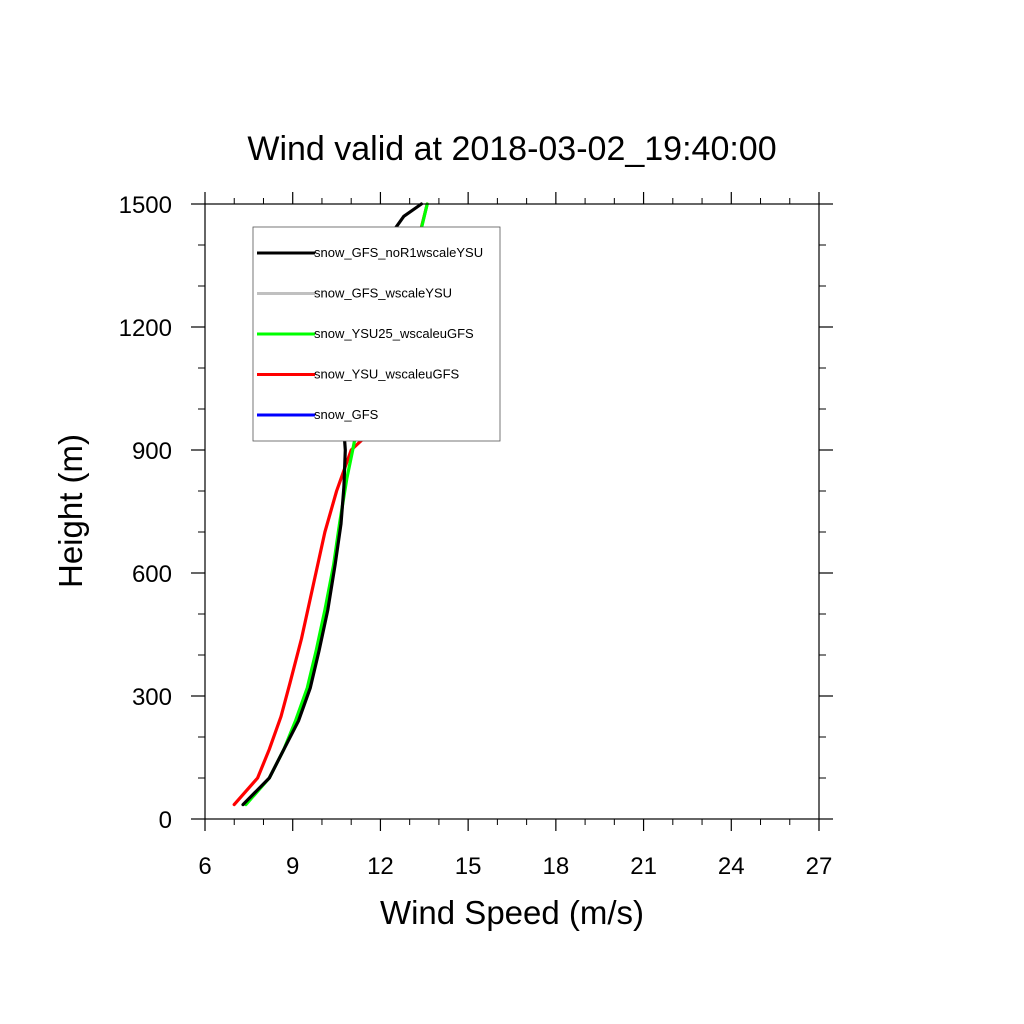 The image size is (1024, 1024). Describe the element at coordinates (346, 414) in the screenshot. I see `legend-label: snow_GFS` at that location.